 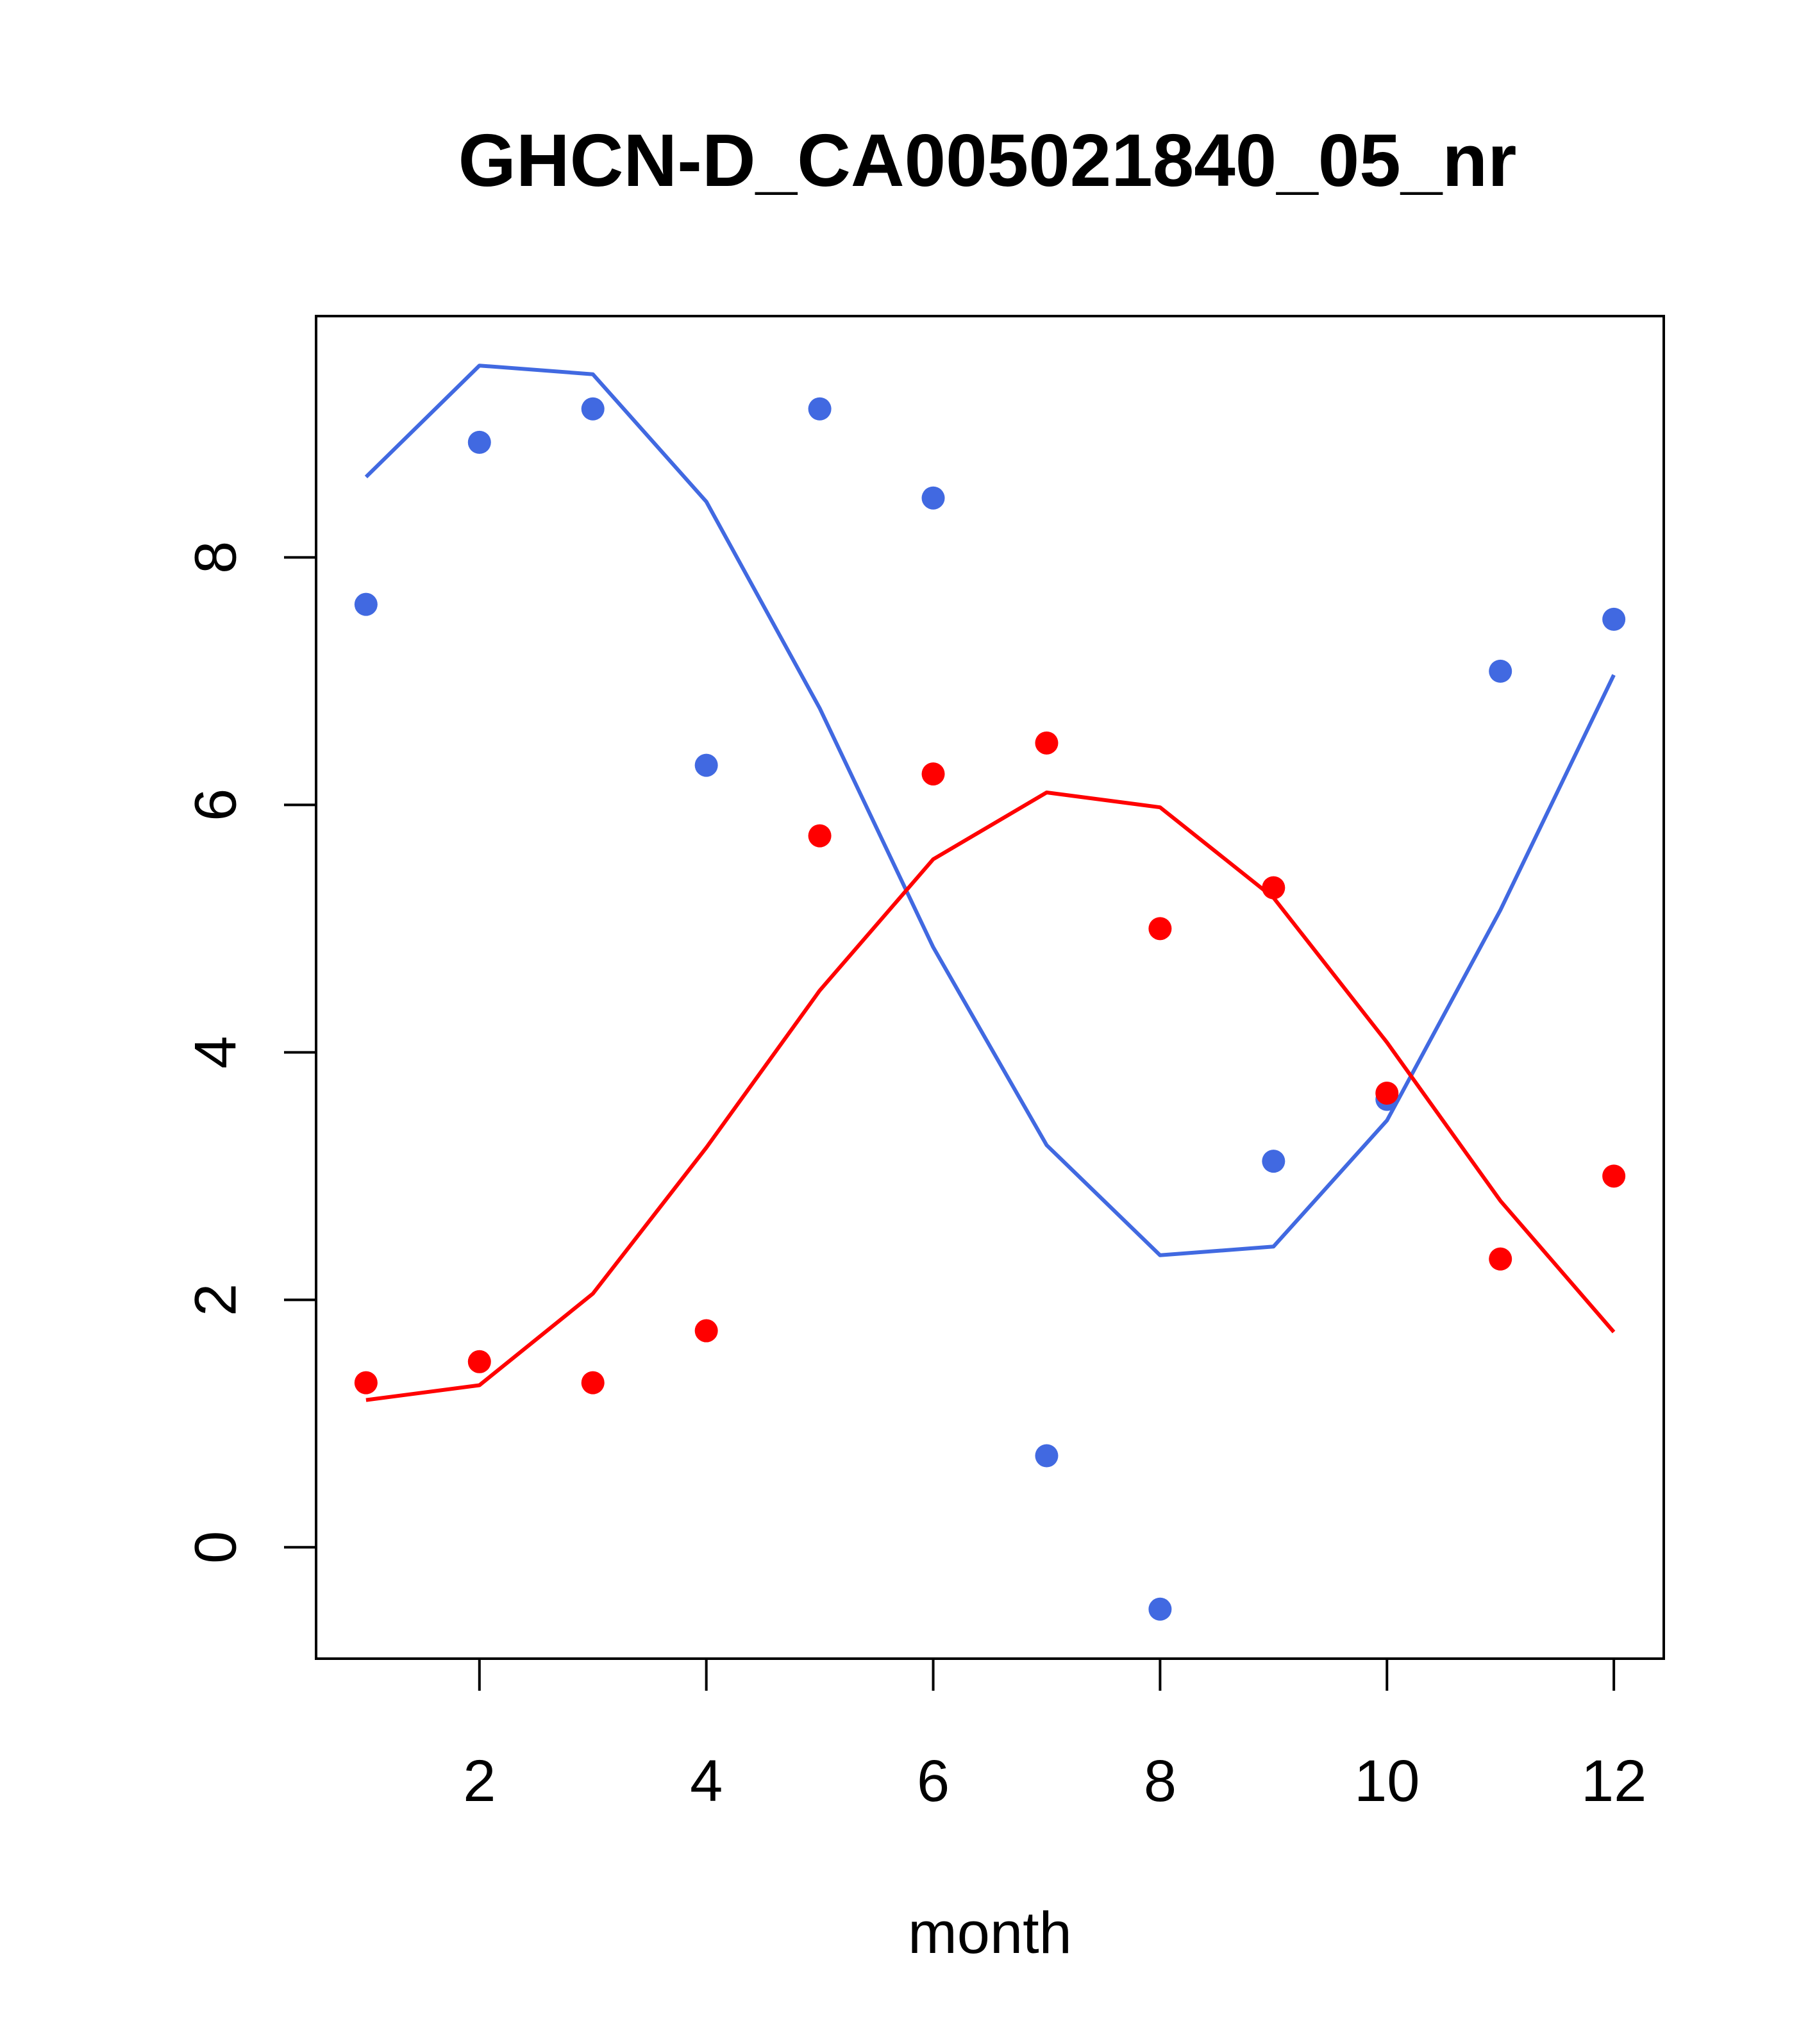 What do you see at coordinates (707, 1781) in the screenshot?
I see `x-tick-label: 4` at bounding box center [707, 1781].